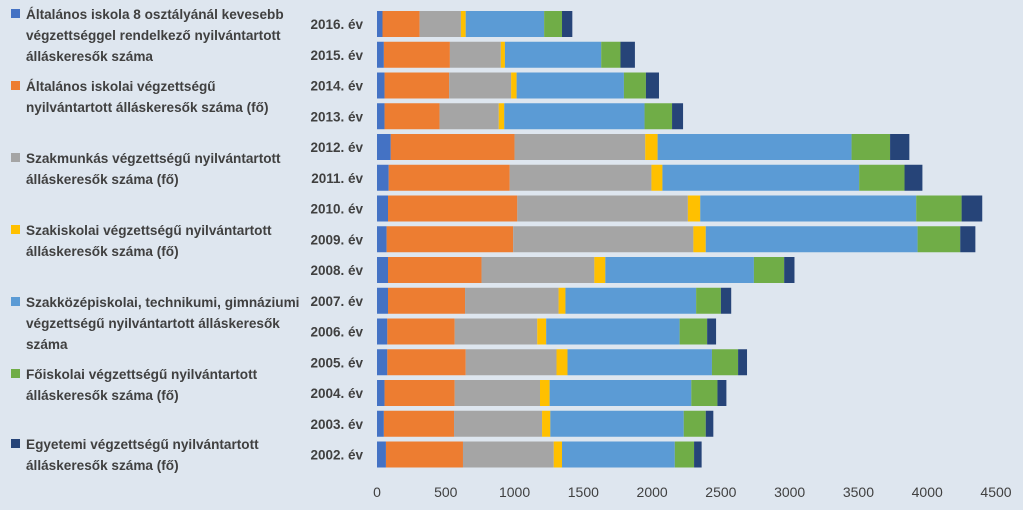 The width and height of the screenshot is (1023, 510). I want to click on category-label: 2011. év, so click(337, 178).